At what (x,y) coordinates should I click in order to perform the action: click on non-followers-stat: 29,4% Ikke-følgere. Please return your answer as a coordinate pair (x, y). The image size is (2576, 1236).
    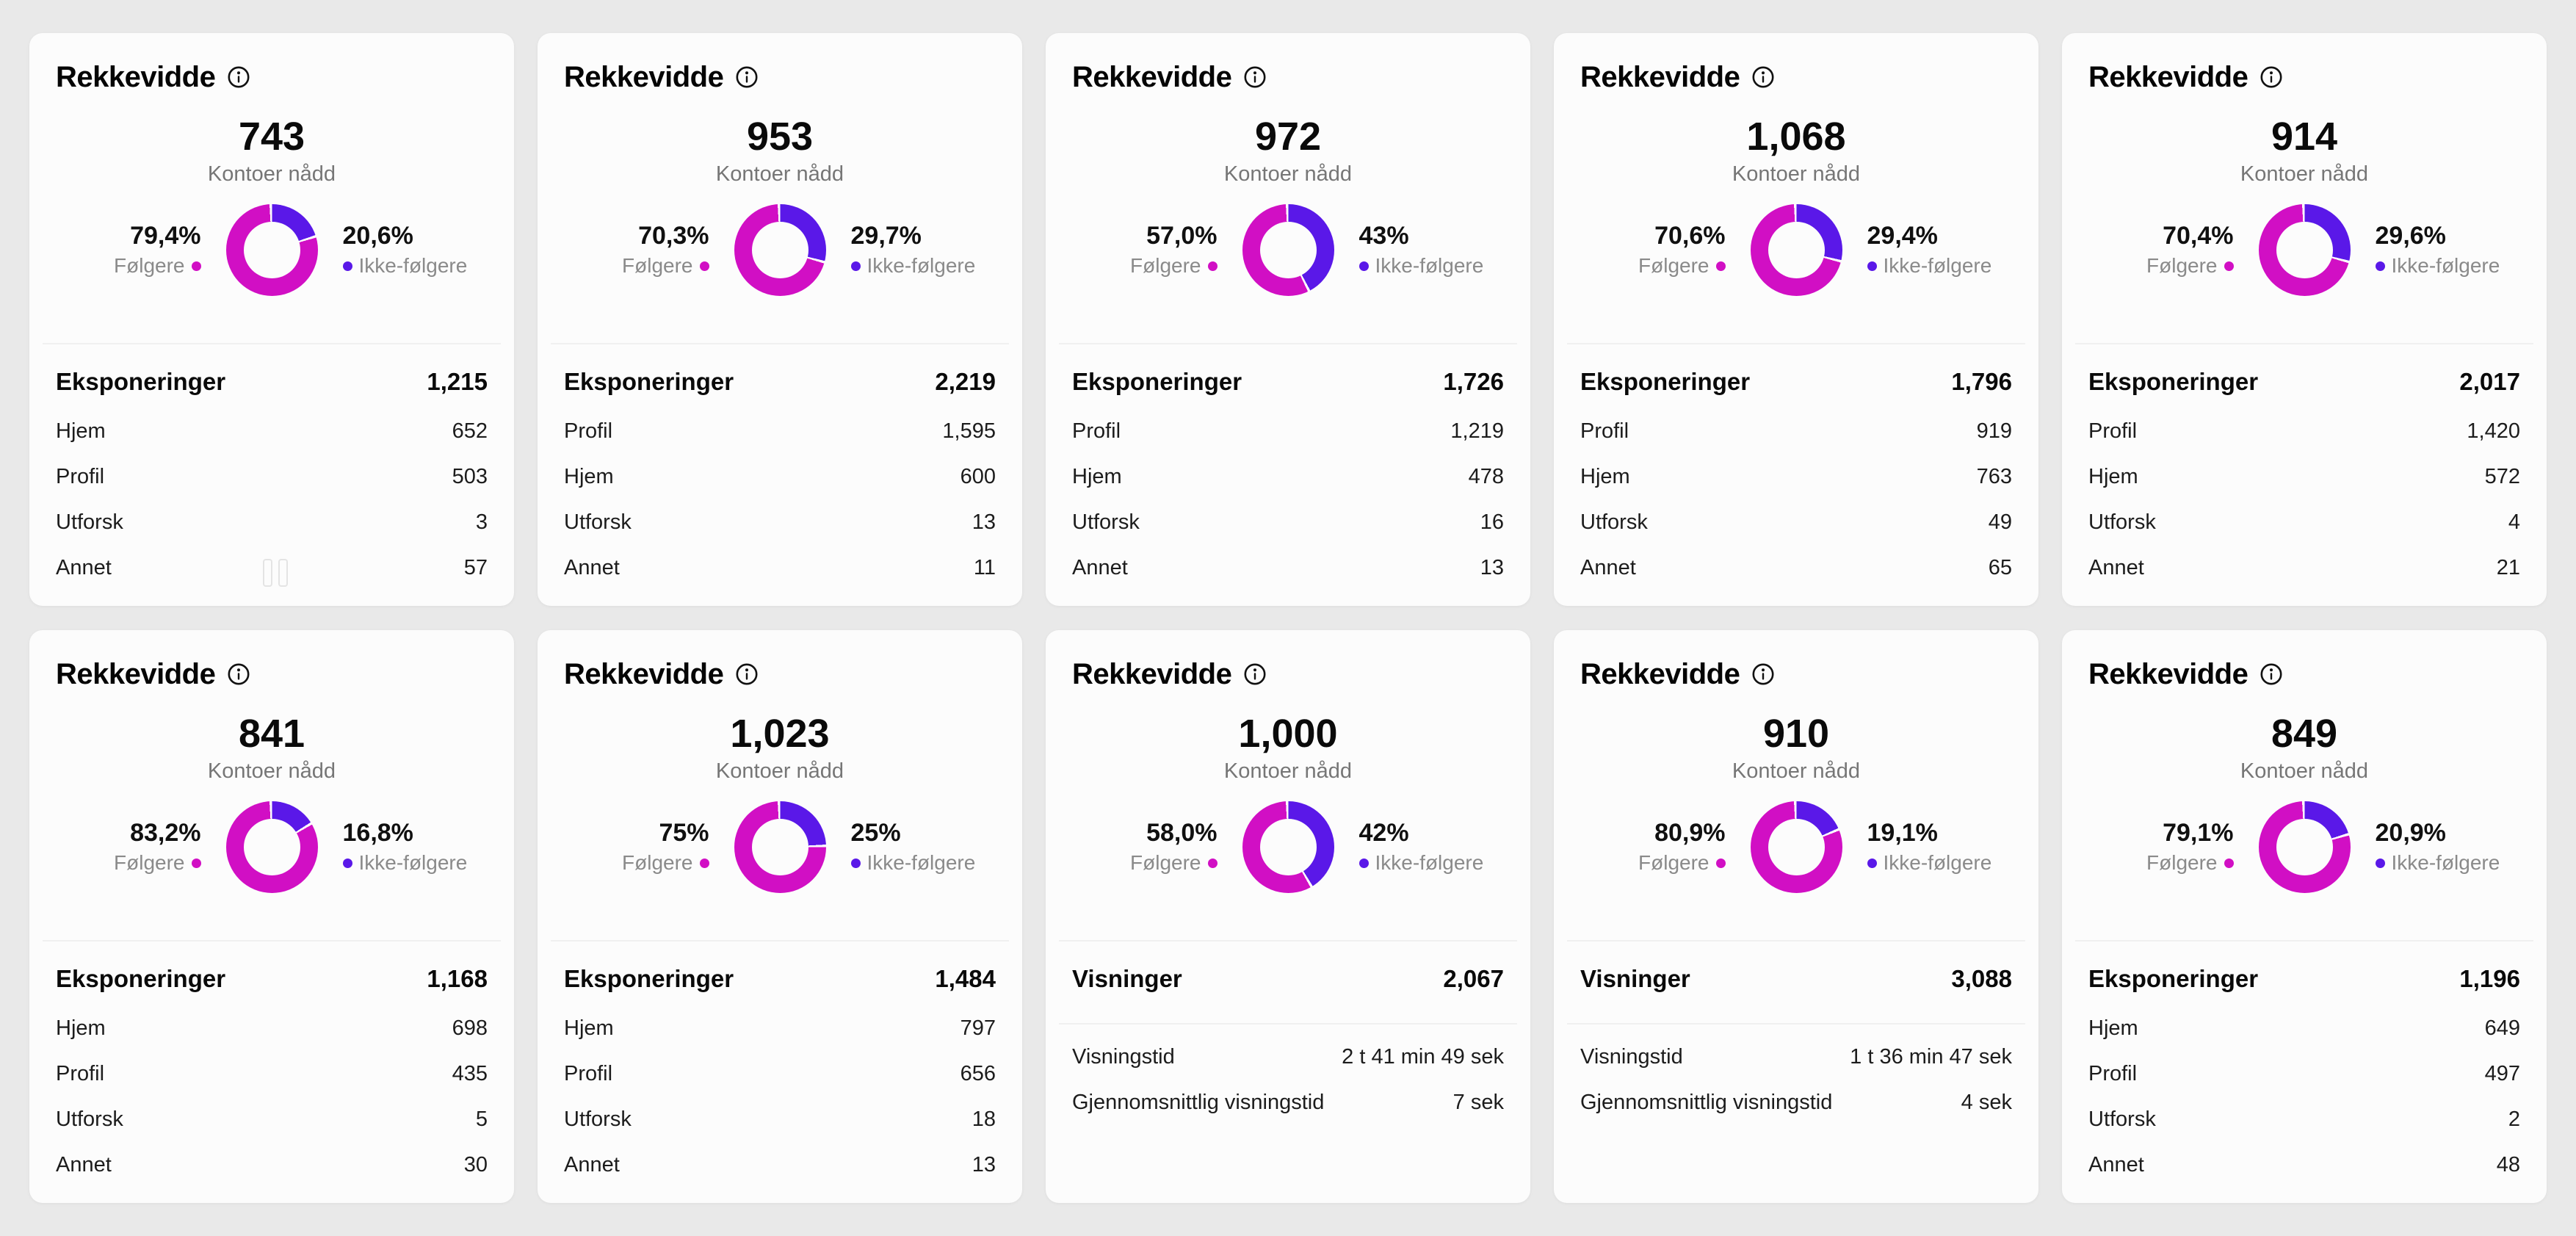
    Looking at the image, I should click on (1940, 250).